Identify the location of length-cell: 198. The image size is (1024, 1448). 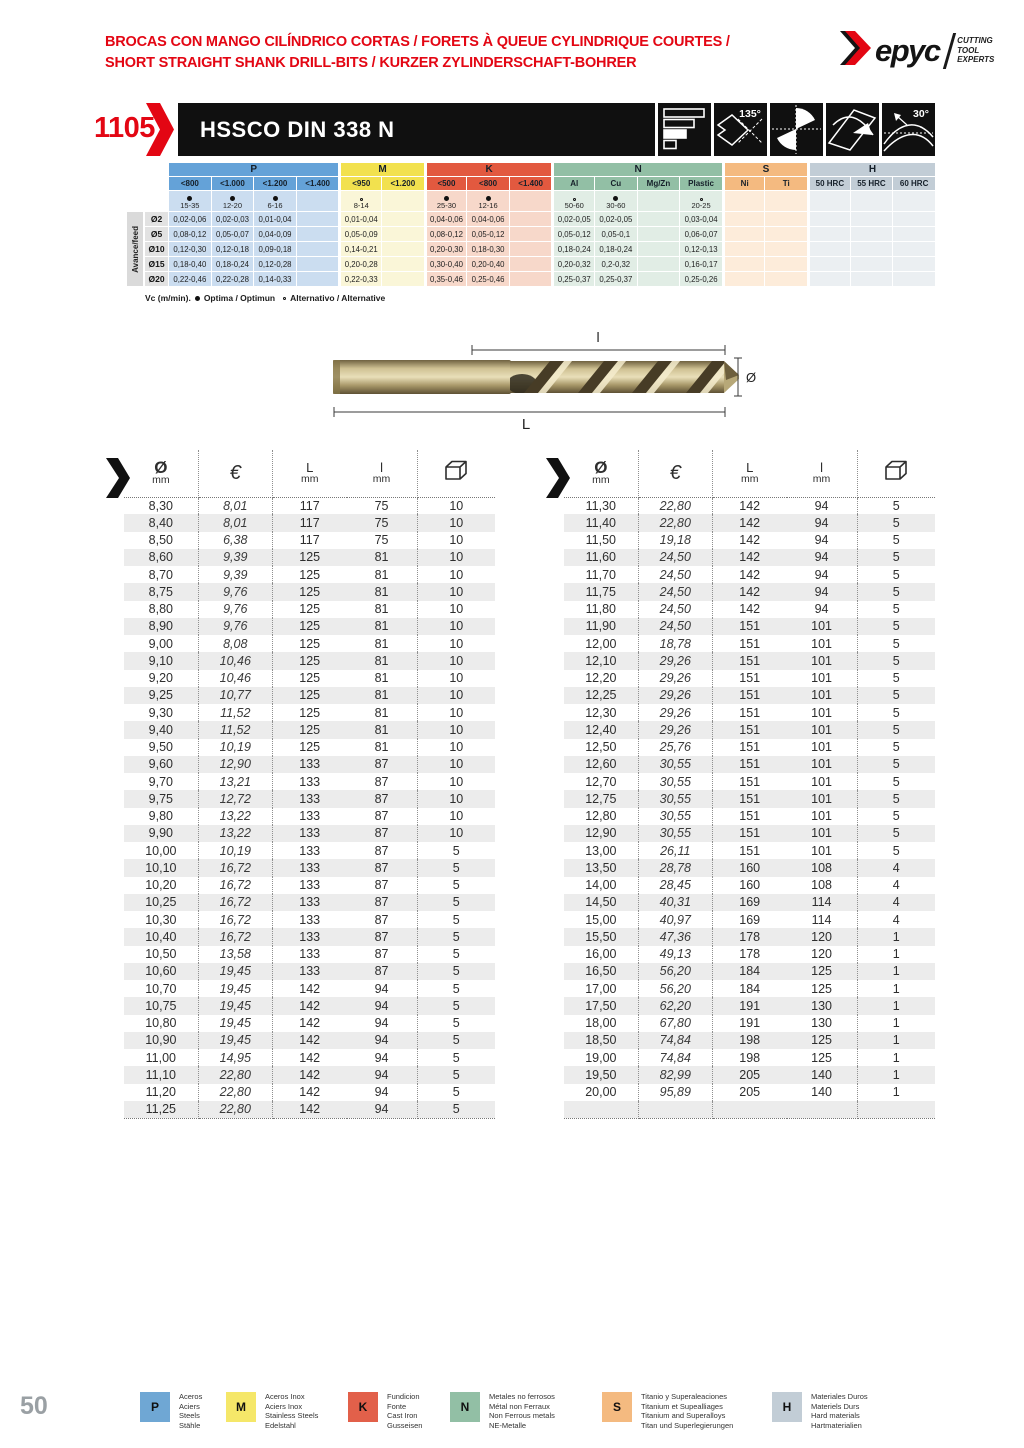
(750, 1040).